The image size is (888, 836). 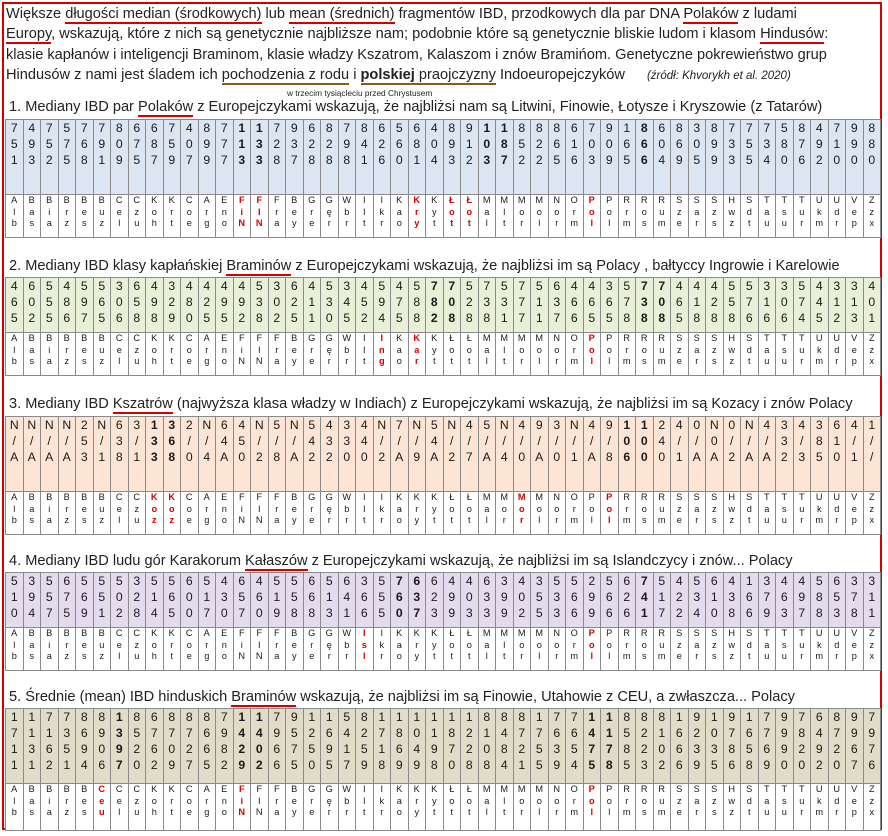 I want to click on population-label-cell: T u r, so click(x=801, y=649).